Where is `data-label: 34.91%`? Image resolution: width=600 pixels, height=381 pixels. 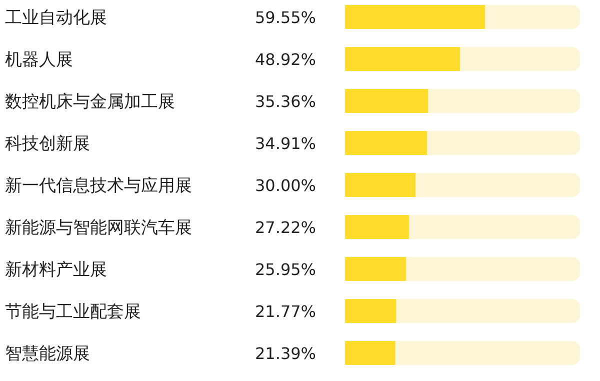
data-label: 34.91% is located at coordinates (285, 143).